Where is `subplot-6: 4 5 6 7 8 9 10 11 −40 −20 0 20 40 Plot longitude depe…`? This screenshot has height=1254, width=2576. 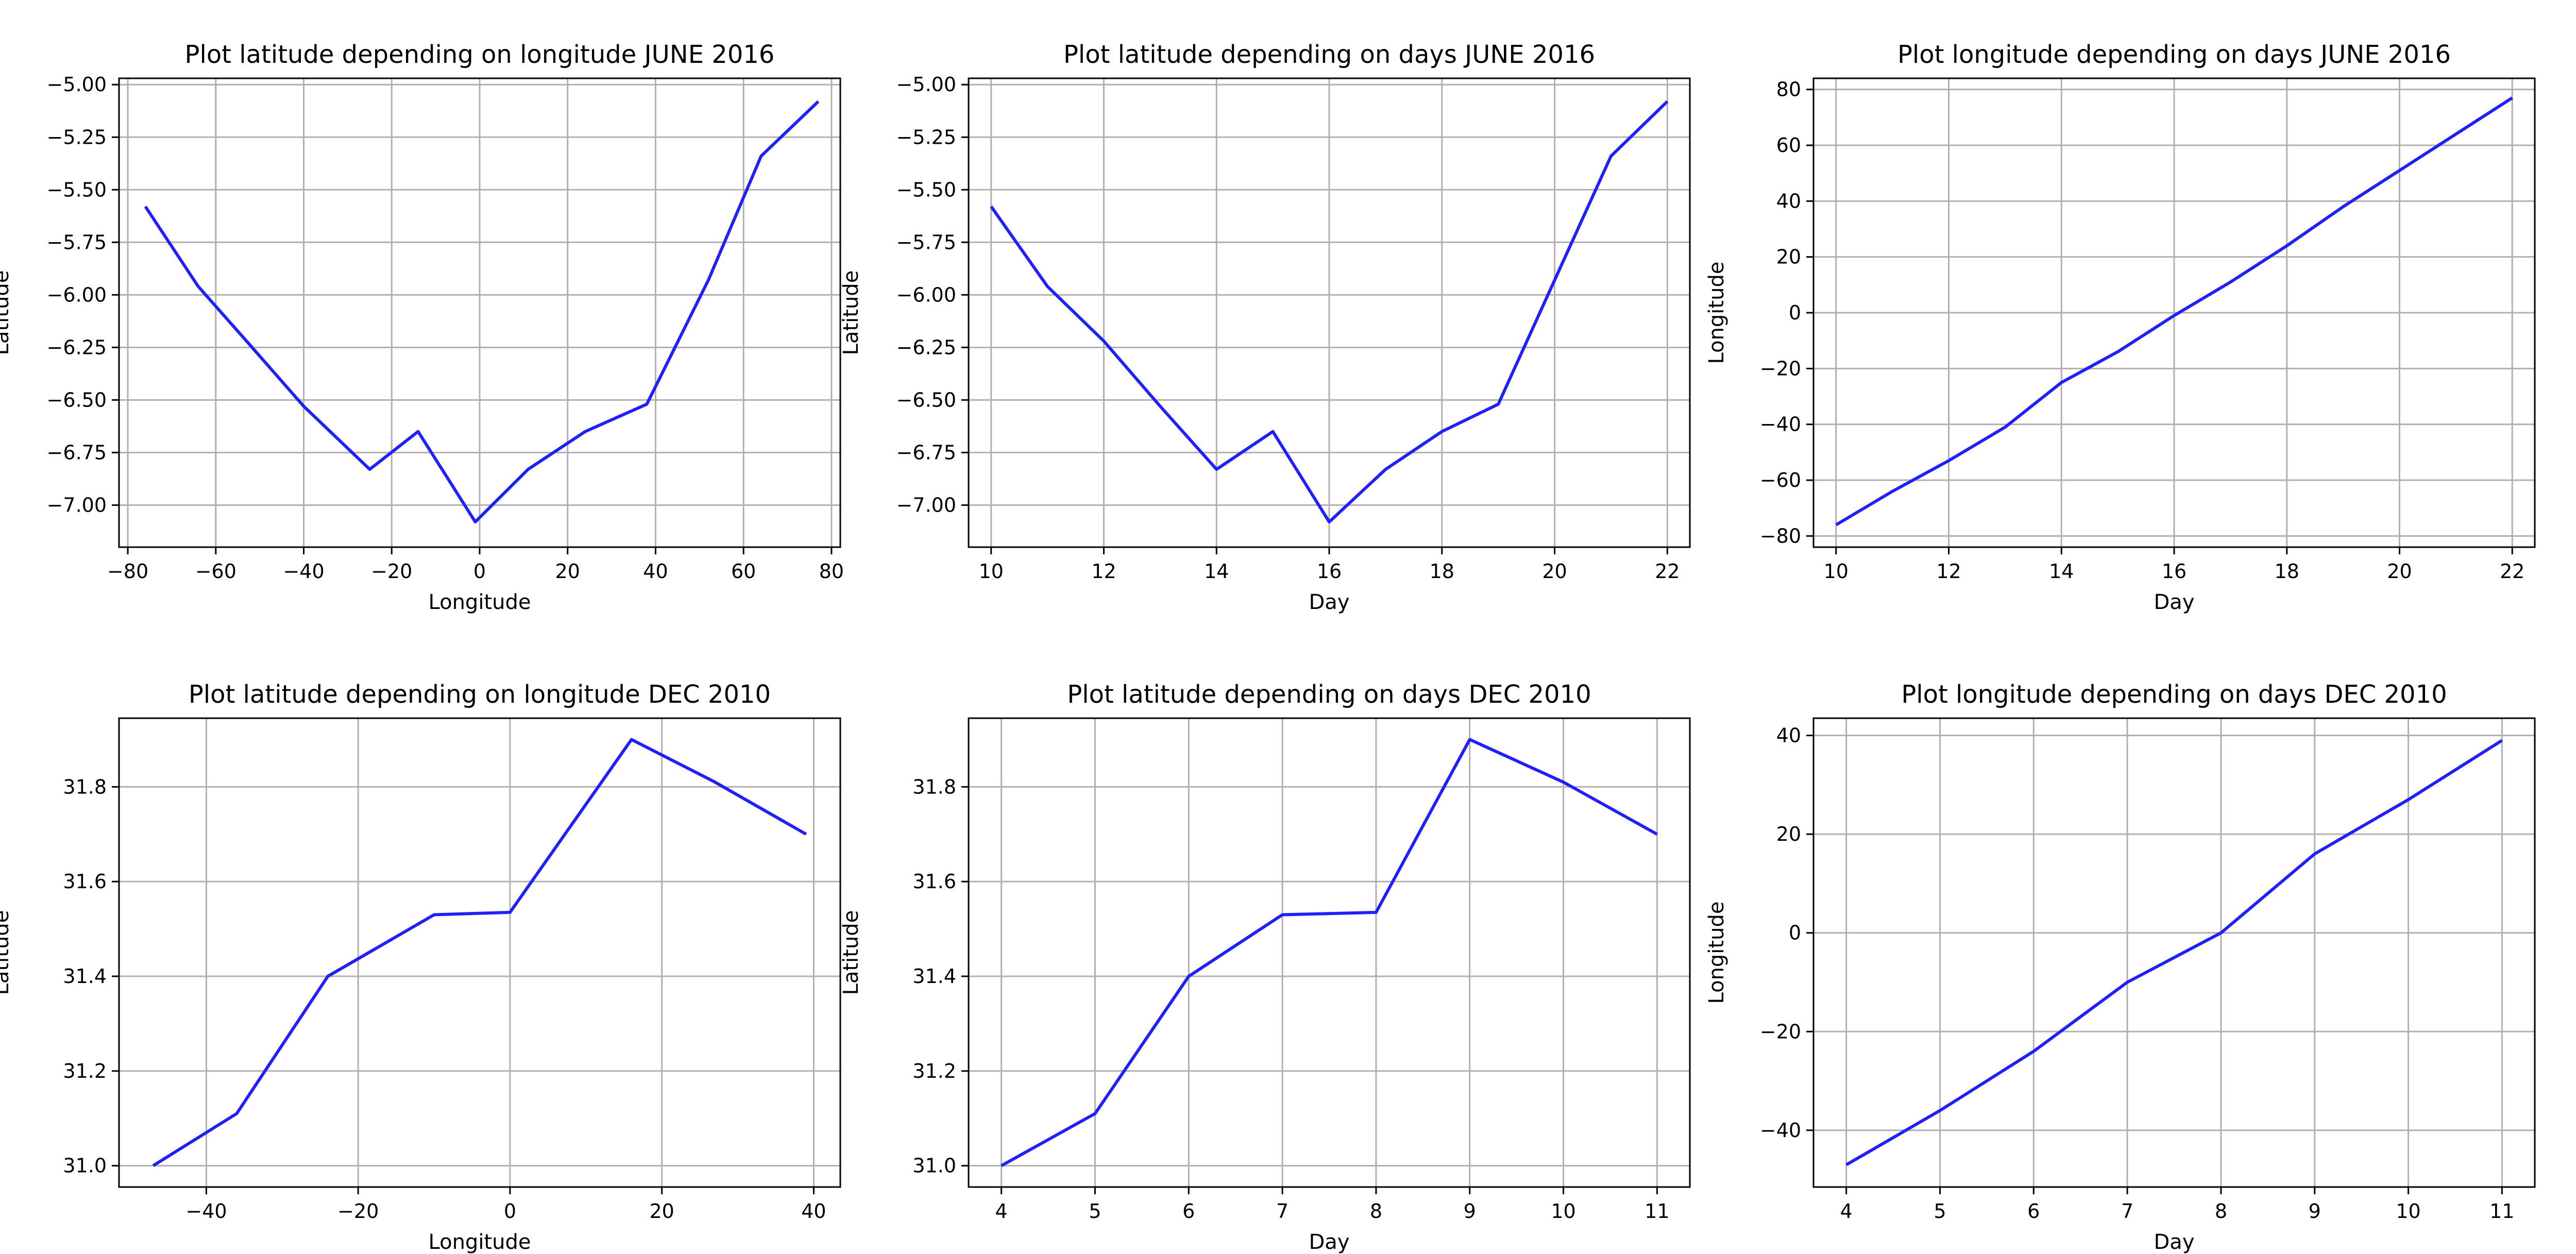 subplot-6: 4 5 6 7 8 9 10 11 −40 −20 0 20 40 Plot longitude depe… is located at coordinates (2120, 967).